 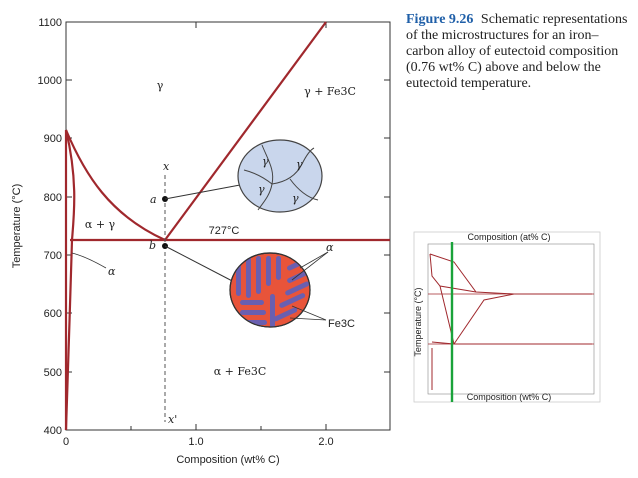 I want to click on y-tick-label: 800, so click(x=53, y=198).